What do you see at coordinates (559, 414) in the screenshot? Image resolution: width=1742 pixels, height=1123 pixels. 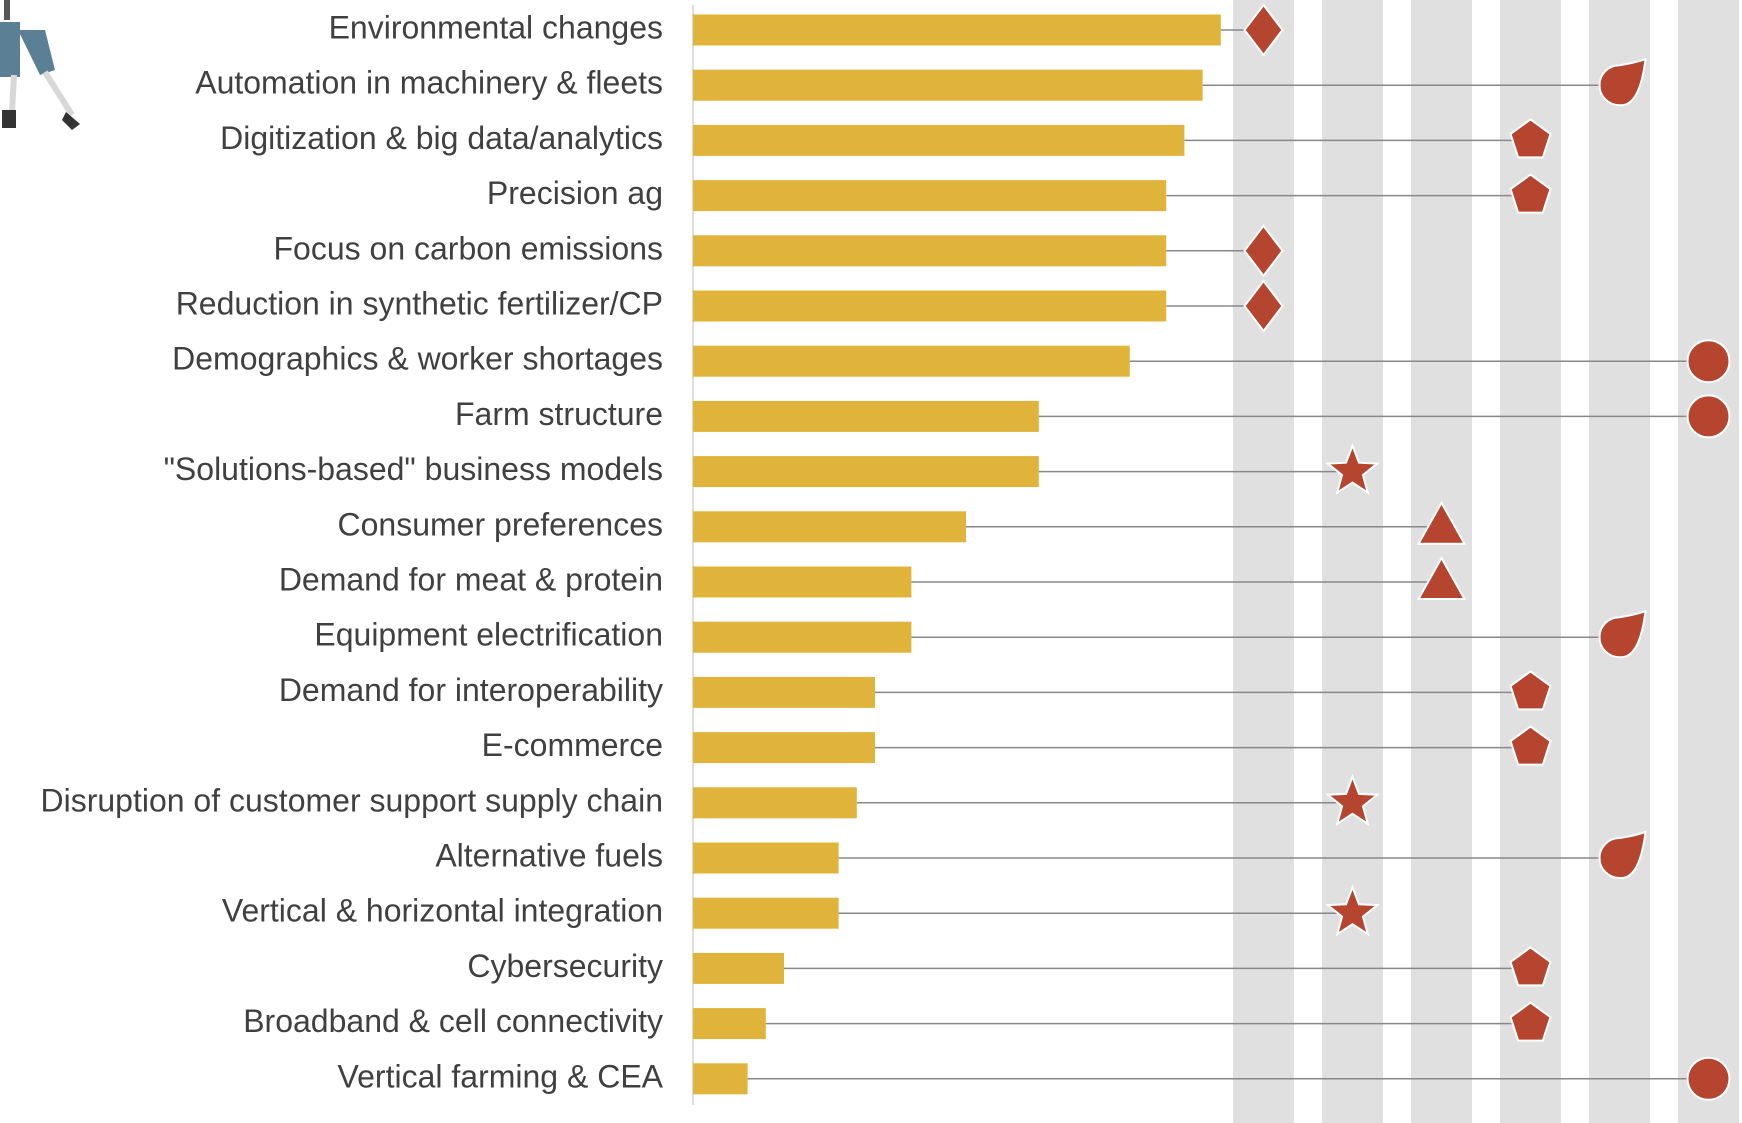 I see `y-tick-label: Farm structure` at bounding box center [559, 414].